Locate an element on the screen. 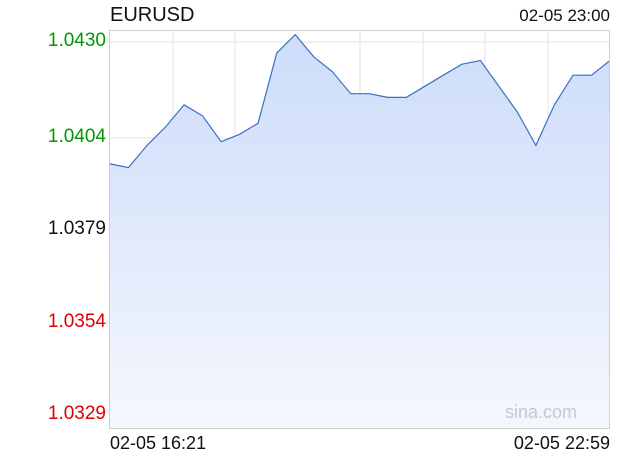 The width and height of the screenshot is (620, 460). x-end-label: 02-05 22:59 is located at coordinates (561, 443).